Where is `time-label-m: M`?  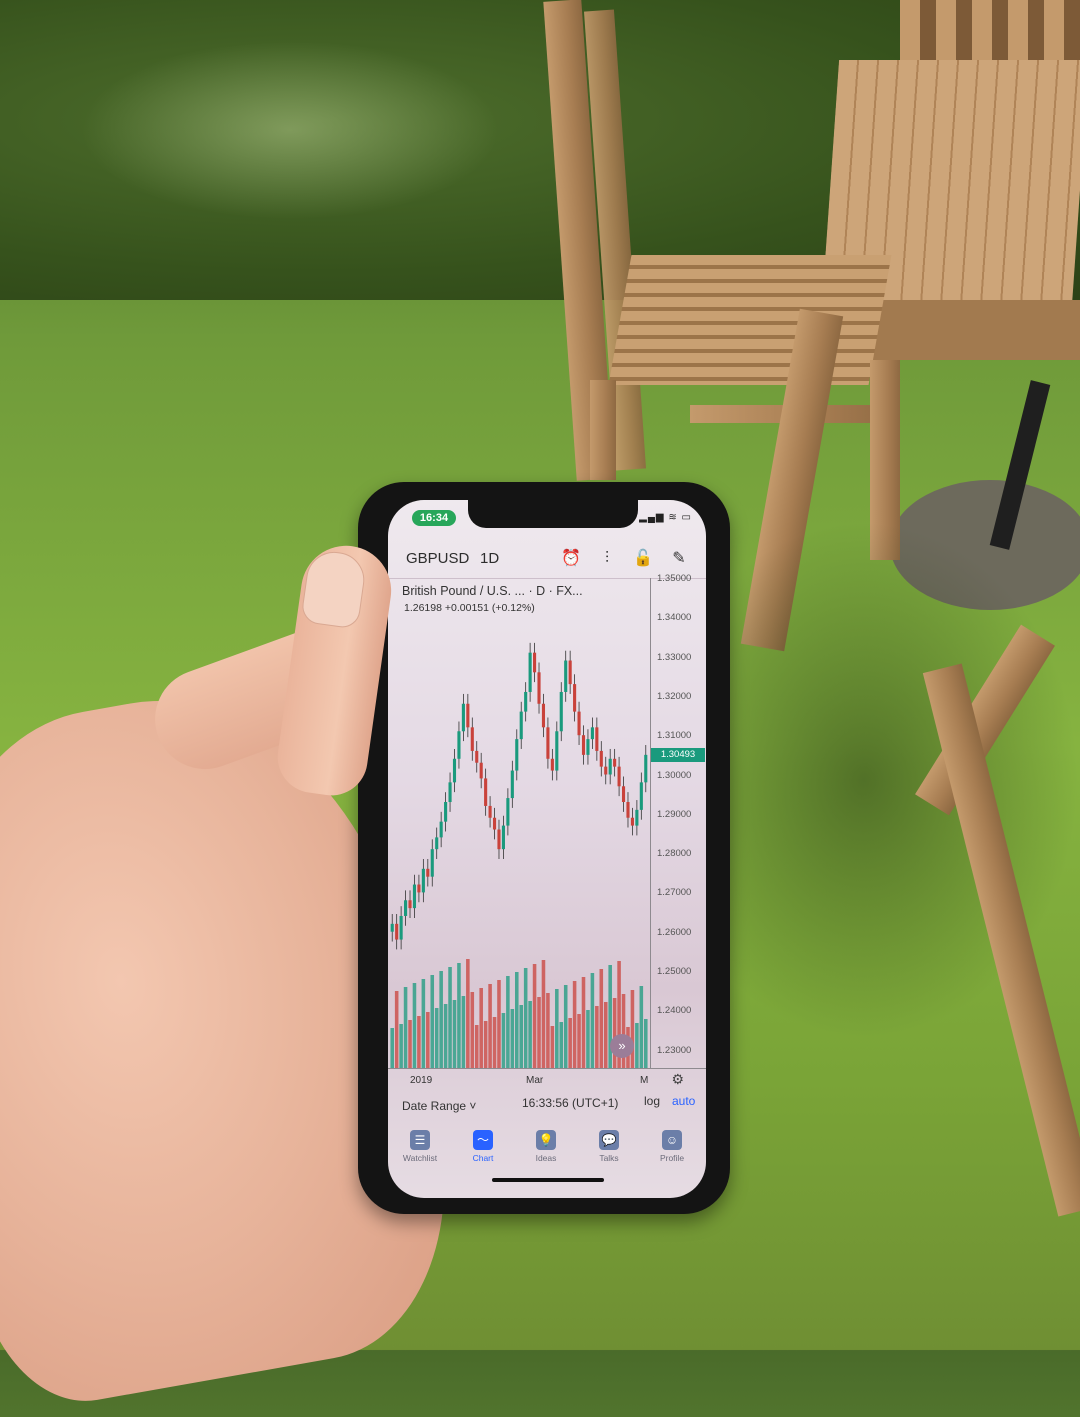
time-label-m: M is located at coordinates (644, 1080).